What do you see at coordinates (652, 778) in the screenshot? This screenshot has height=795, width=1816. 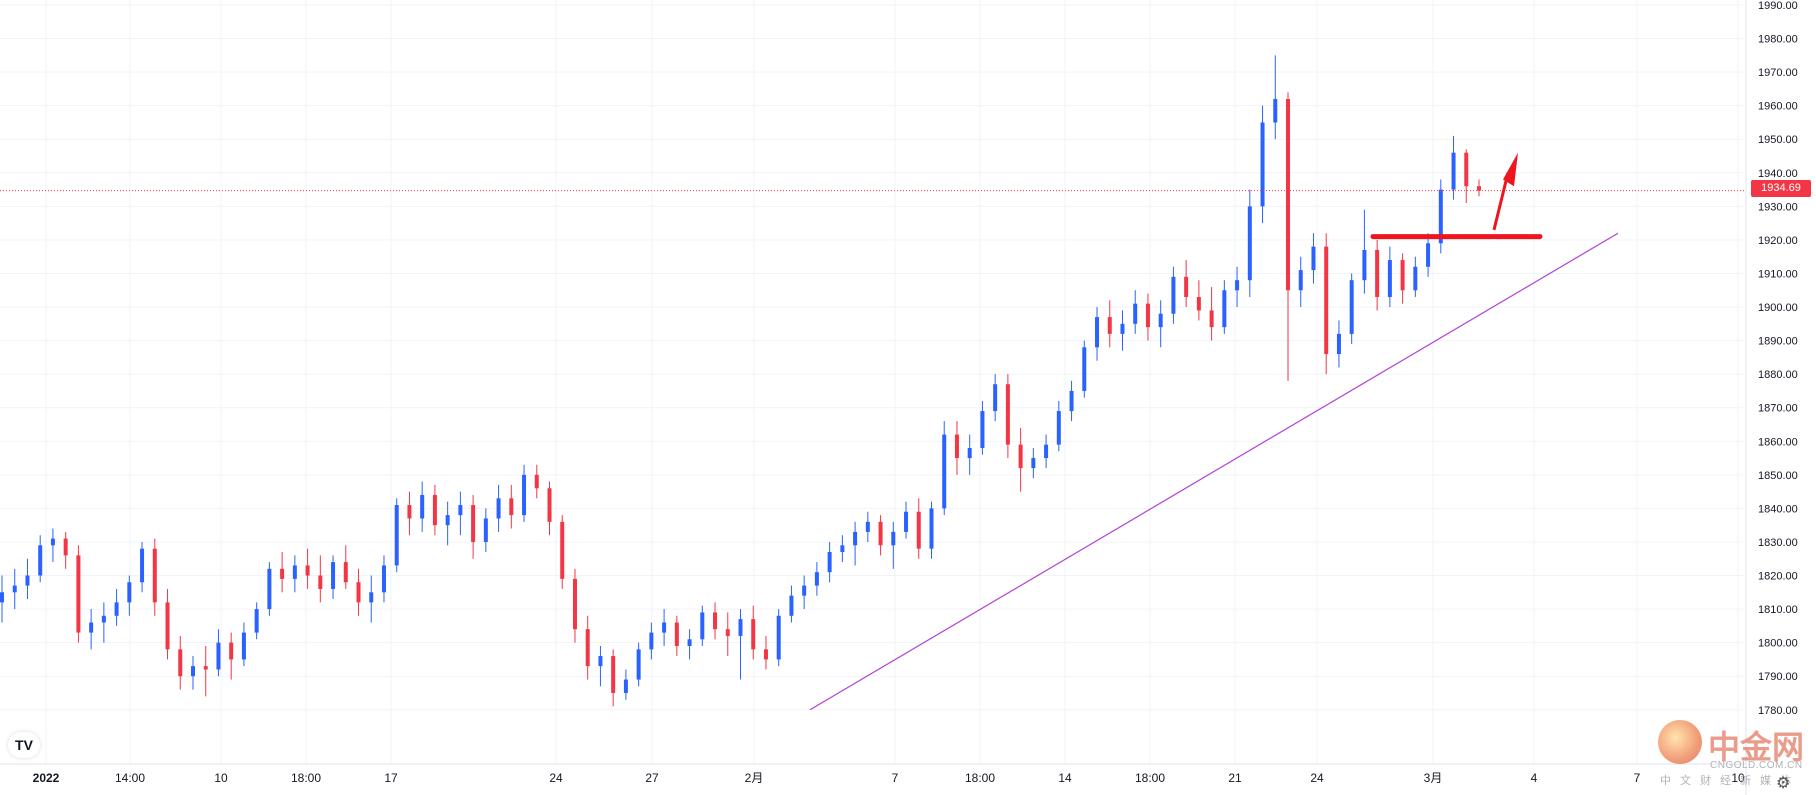 I see `time-tick-label: 27` at bounding box center [652, 778].